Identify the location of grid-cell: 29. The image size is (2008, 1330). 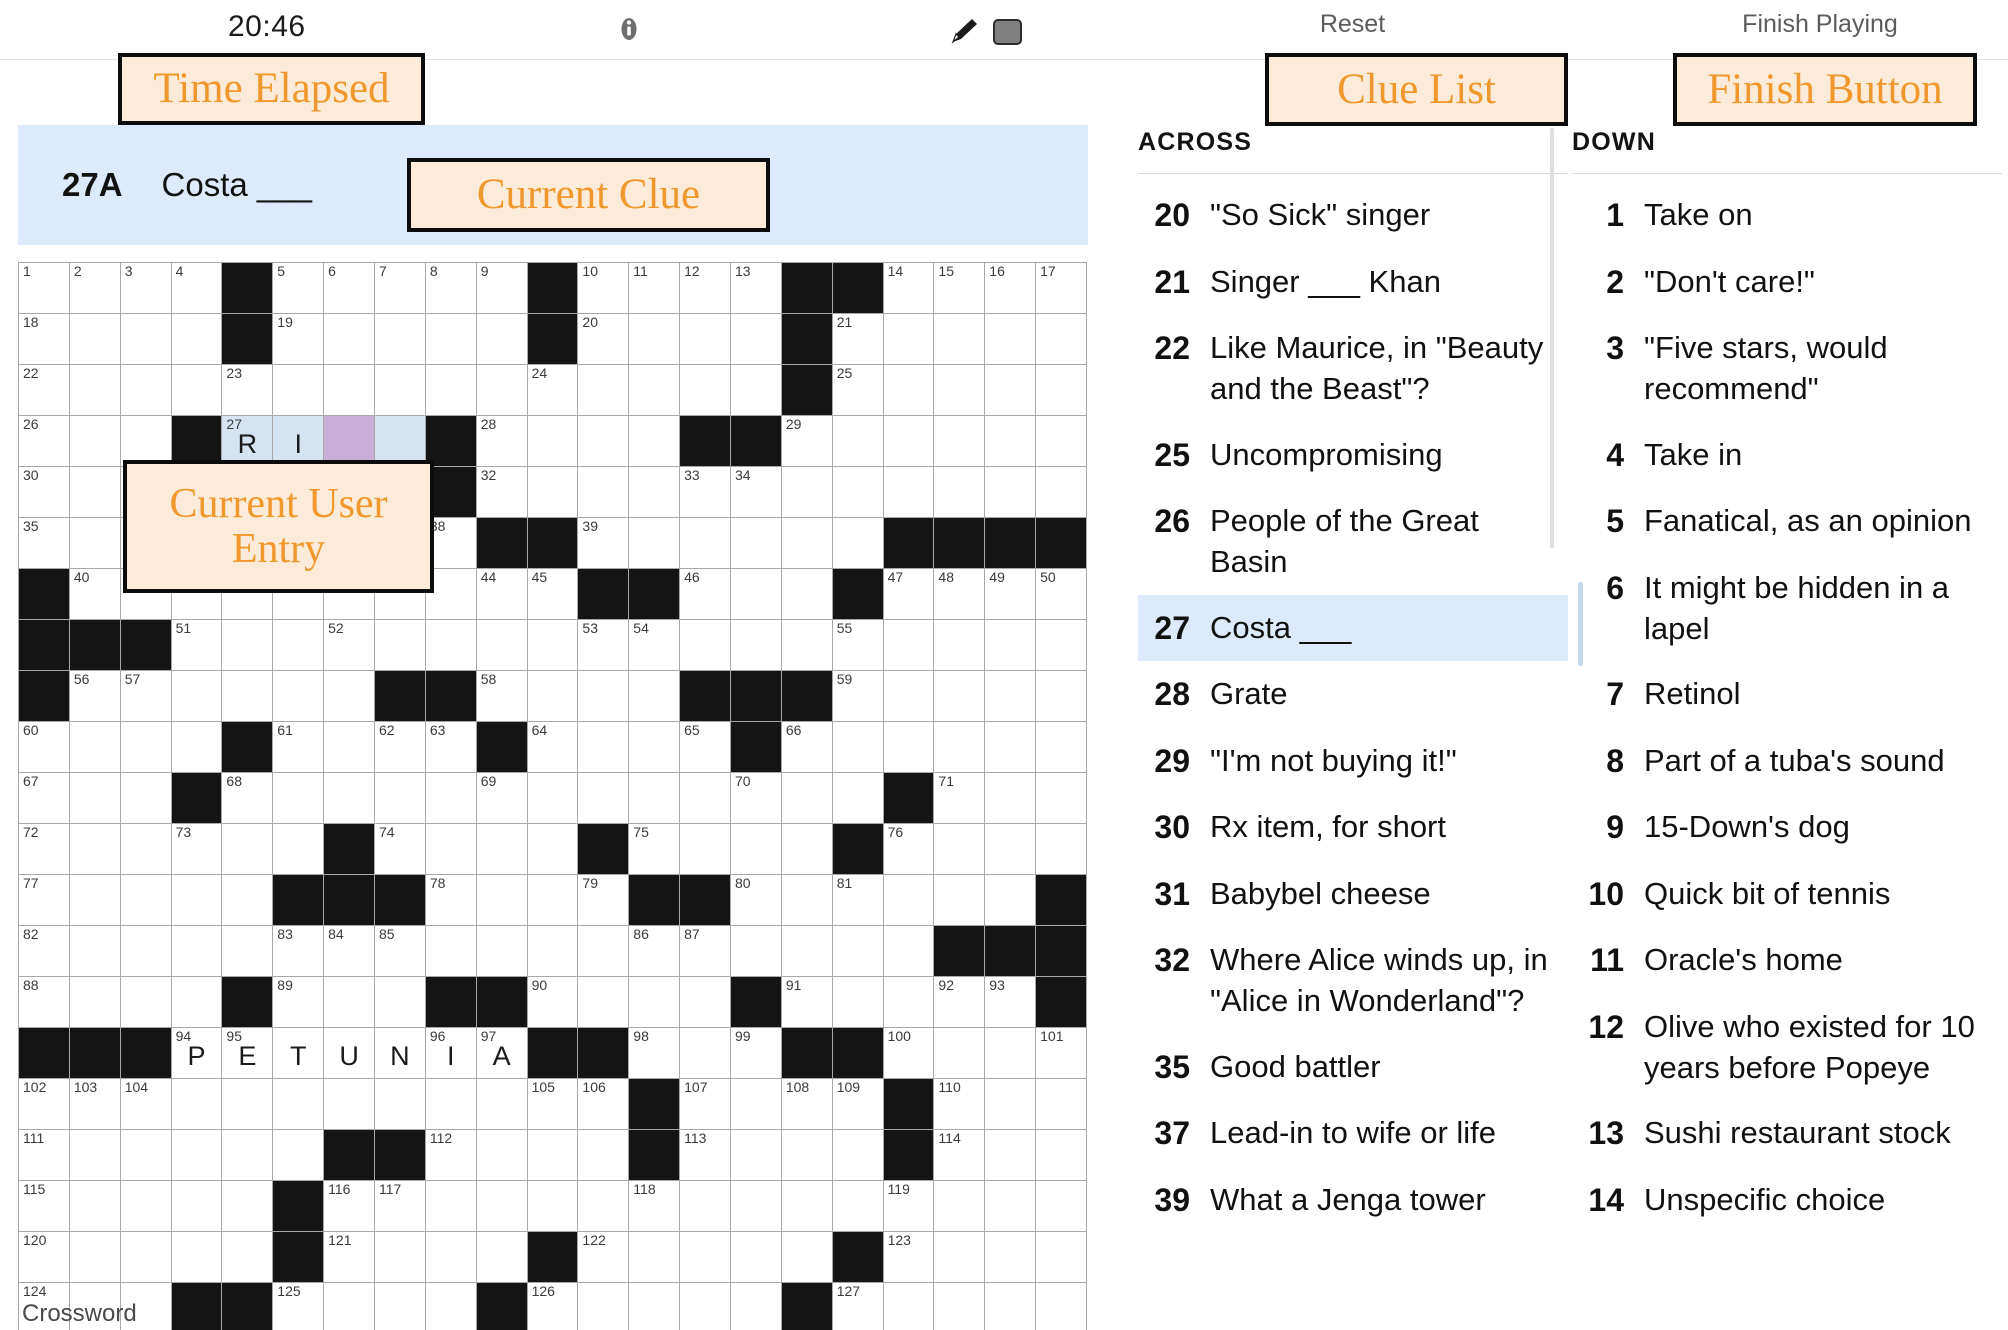
(806, 441).